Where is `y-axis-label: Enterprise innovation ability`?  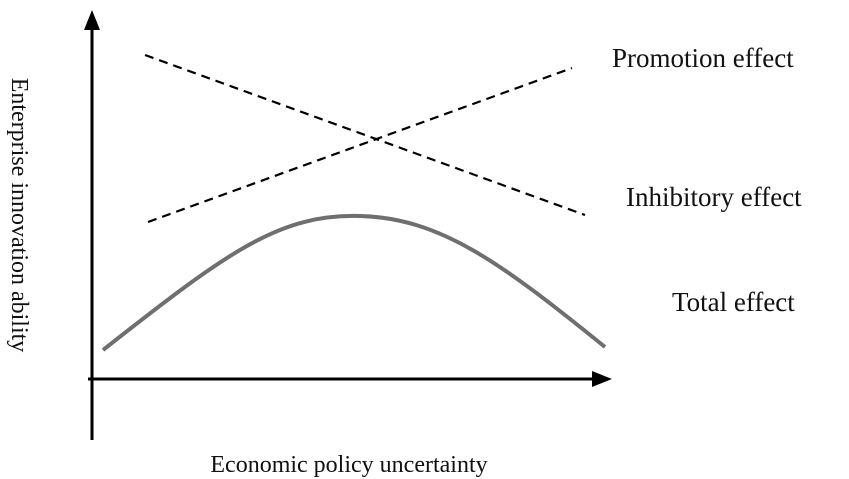
y-axis-label: Enterprise innovation ability is located at coordinates (19, 215).